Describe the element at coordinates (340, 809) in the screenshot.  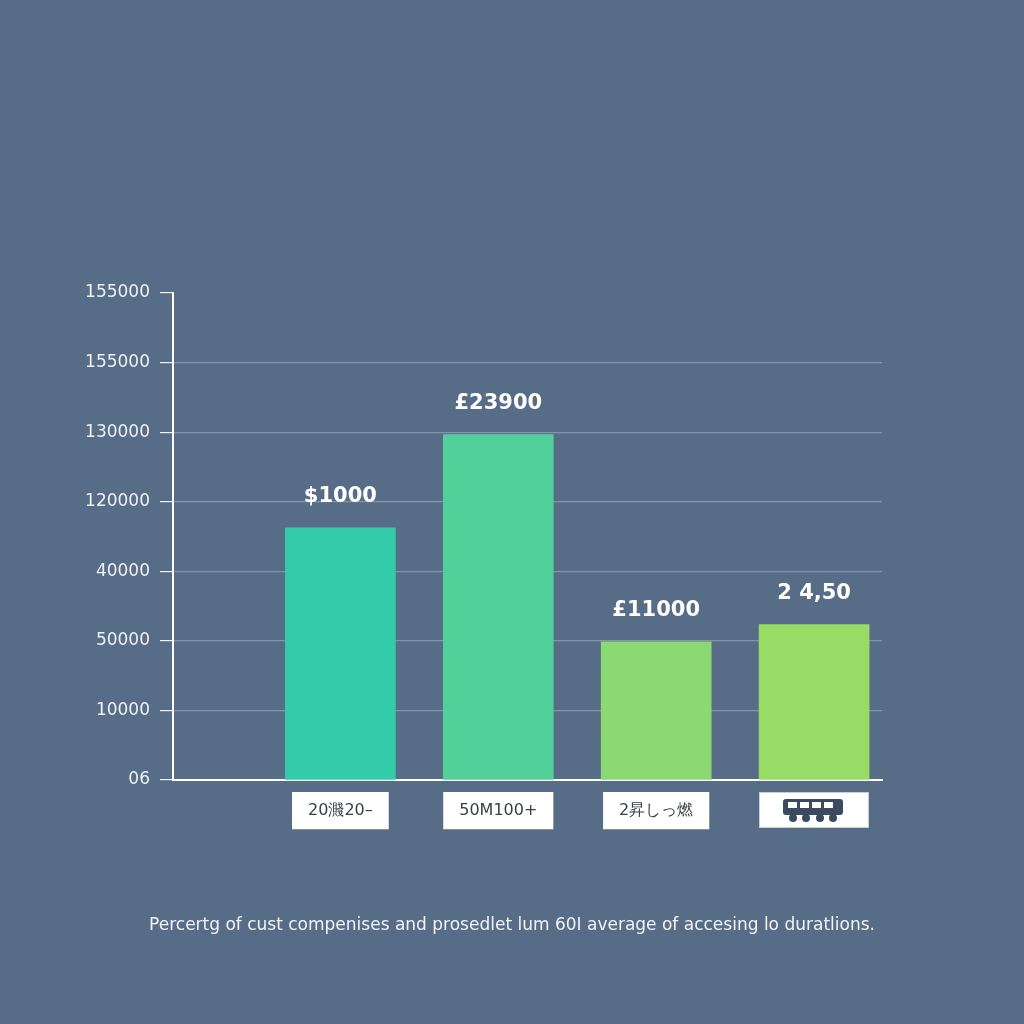
I see `x-tick-label: 20濺20–` at that location.